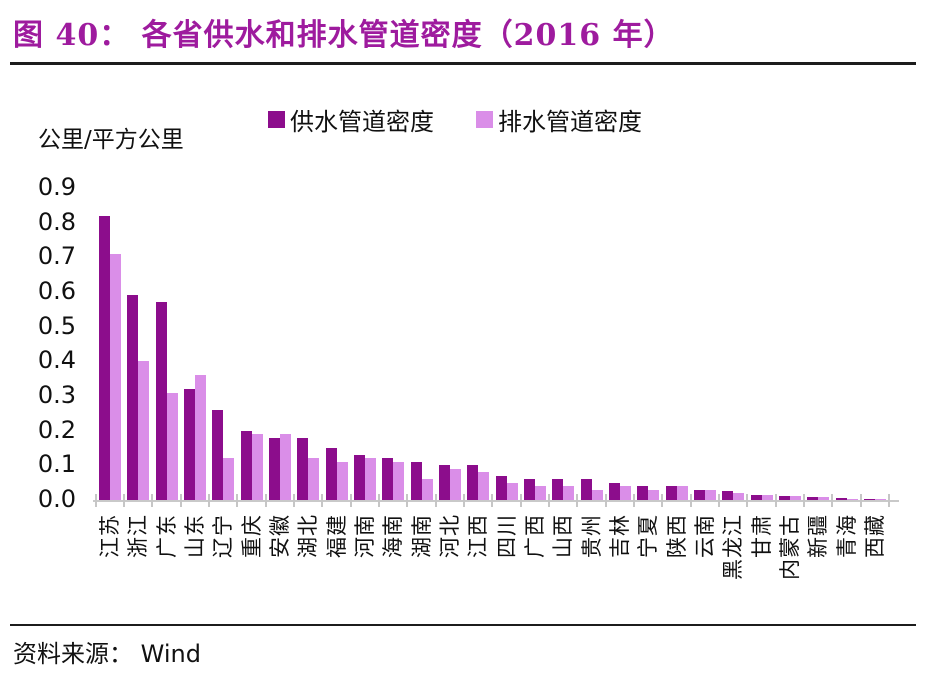 Image resolution: width=926 pixels, height=673 pixels. I want to click on bar-supply-福建, so click(331, 474).